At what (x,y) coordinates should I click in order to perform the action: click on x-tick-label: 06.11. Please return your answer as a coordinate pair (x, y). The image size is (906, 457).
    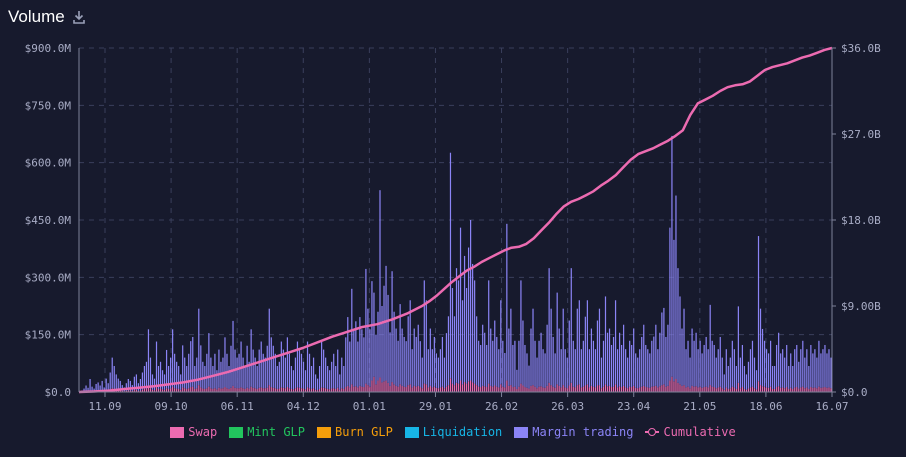
    Looking at the image, I should click on (237, 406).